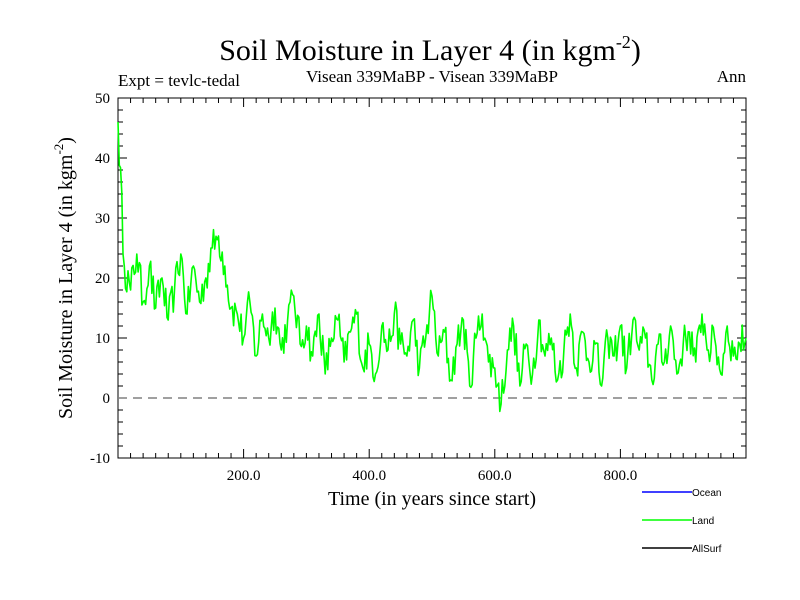 The width and height of the screenshot is (800, 600). What do you see at coordinates (102, 219) in the screenshot?
I see `y-tick-label: 30` at bounding box center [102, 219].